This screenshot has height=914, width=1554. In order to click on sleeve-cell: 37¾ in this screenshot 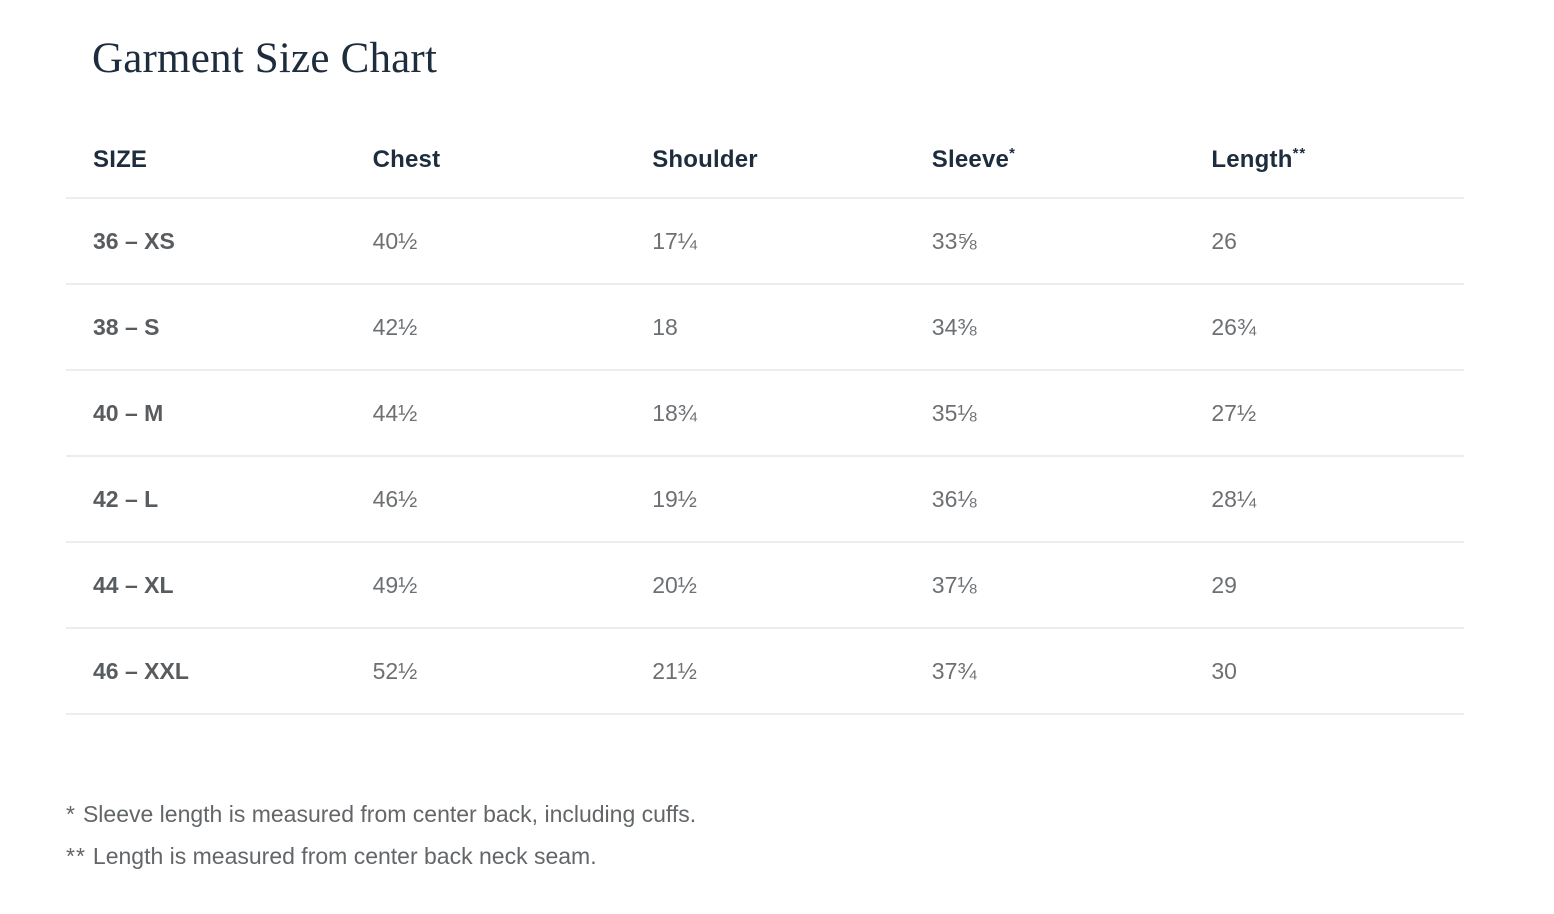, I will do `click(1044, 671)`.